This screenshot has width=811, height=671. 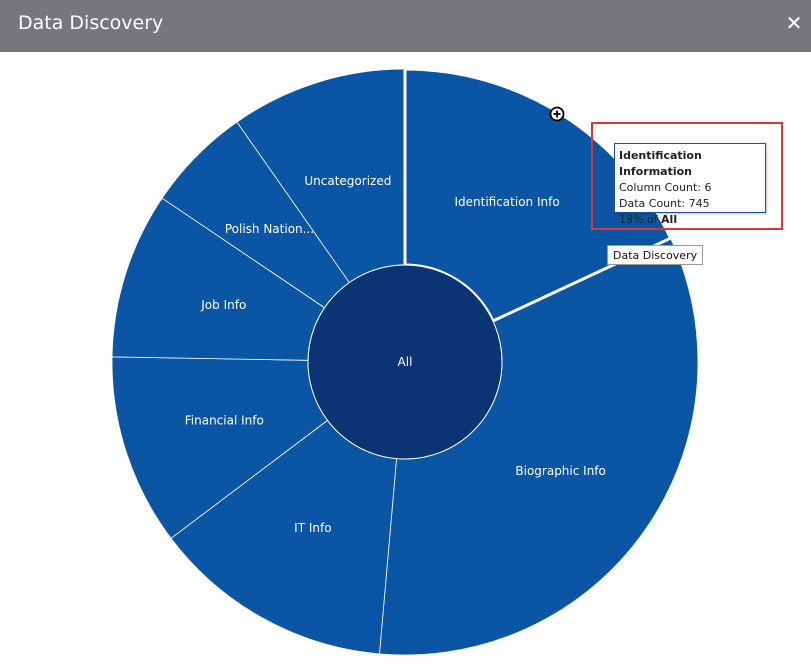 What do you see at coordinates (347, 181) in the screenshot?
I see `slice-label: Uncategorized` at bounding box center [347, 181].